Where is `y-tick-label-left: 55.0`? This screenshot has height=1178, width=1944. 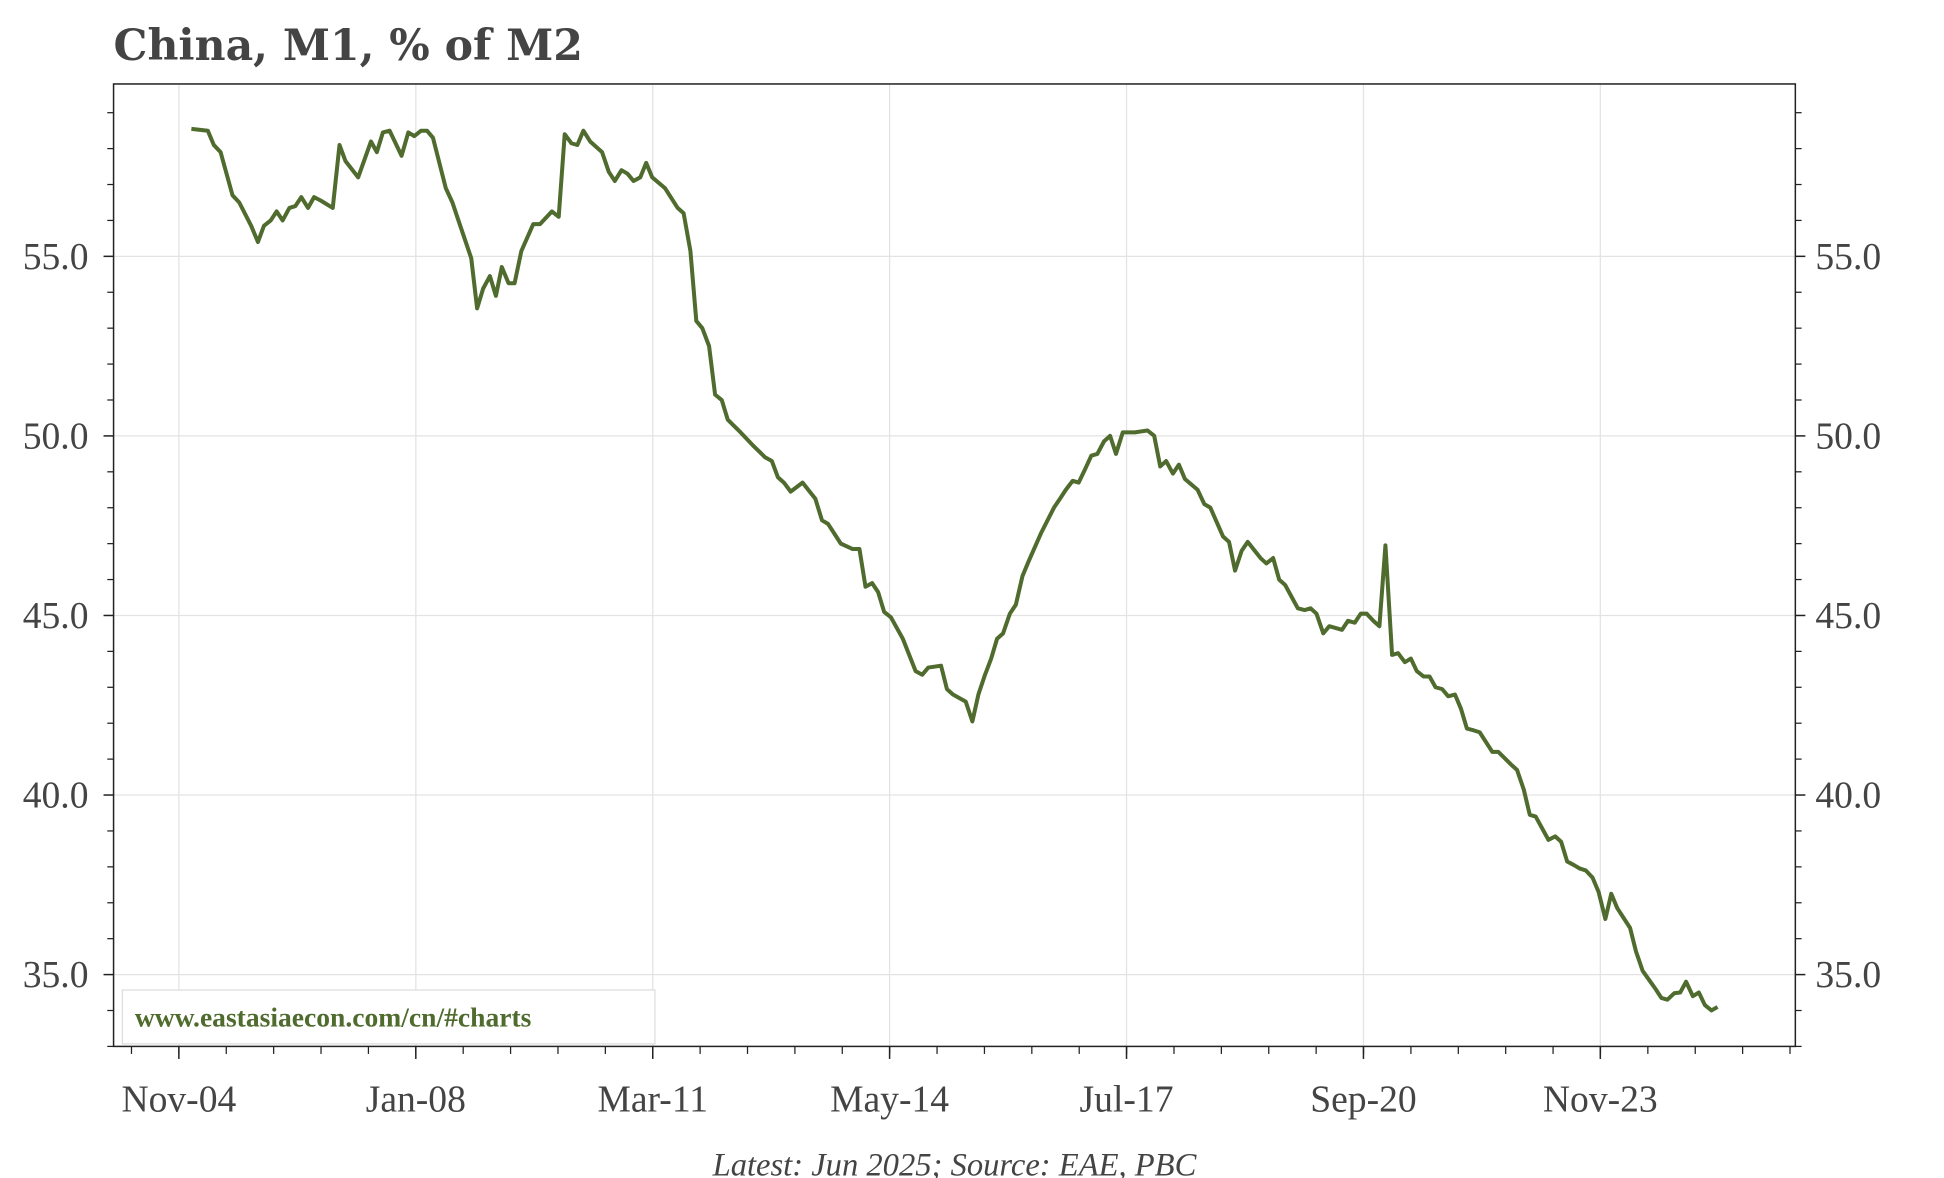
y-tick-label-left: 55.0 is located at coordinates (56, 257).